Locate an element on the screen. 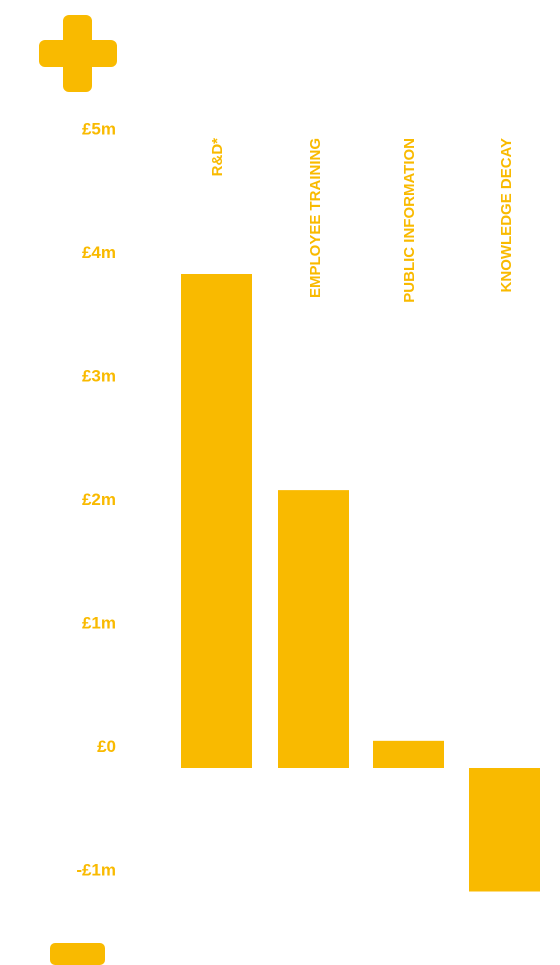 This screenshot has width=560, height=965. plus-icon-vertical is located at coordinates (77, 53).